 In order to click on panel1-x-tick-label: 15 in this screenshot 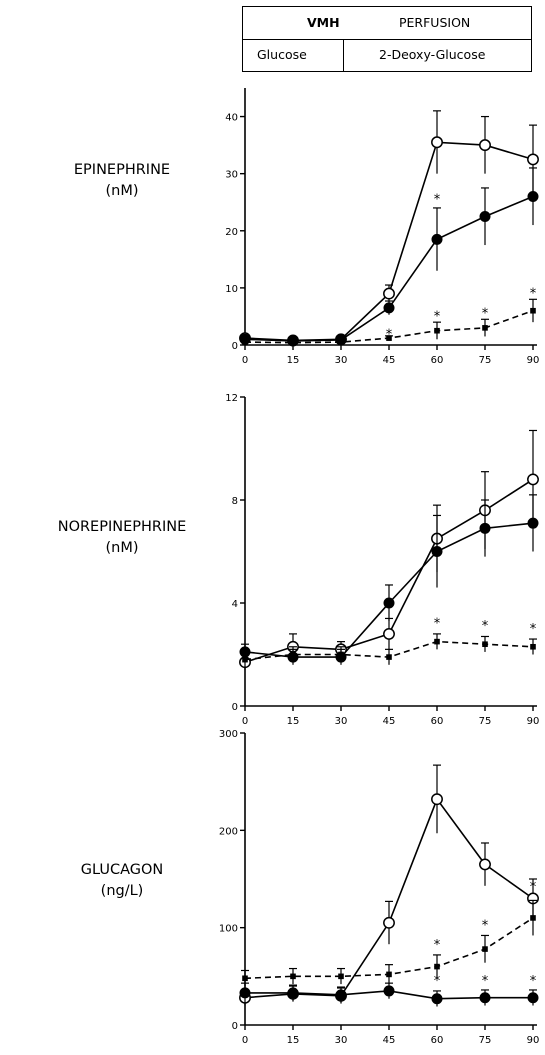, I will do `click(293, 360)`.